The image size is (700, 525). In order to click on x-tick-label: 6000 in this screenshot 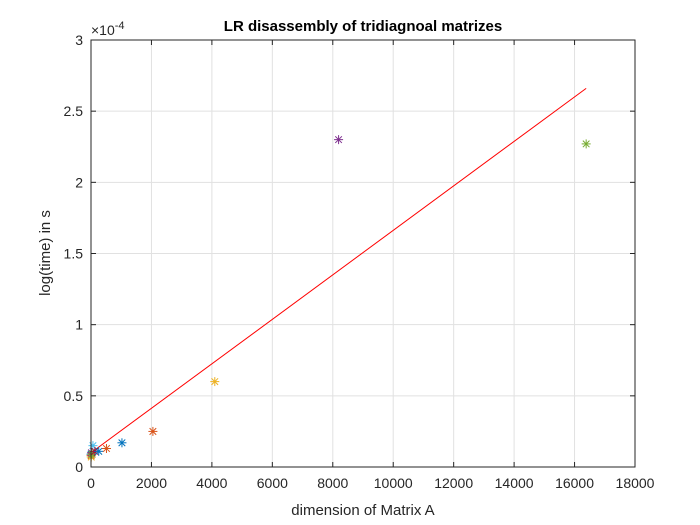, I will do `click(272, 483)`.